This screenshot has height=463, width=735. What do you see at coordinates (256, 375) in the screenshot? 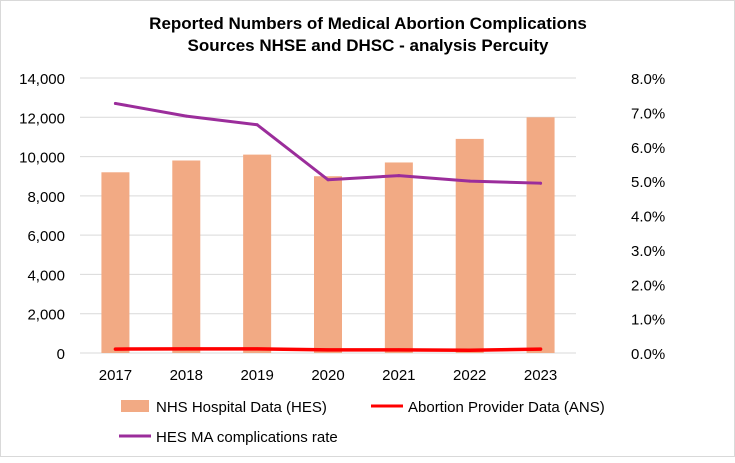
I see `x-tick-label: 2019` at bounding box center [256, 375].